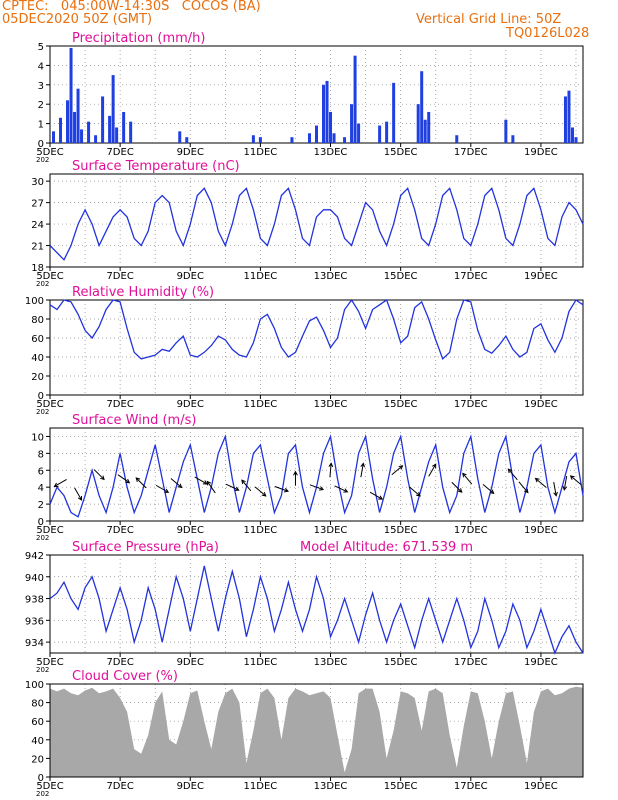 The image size is (618, 800). I want to click on temp-ytick-label: 18, so click(37, 268).